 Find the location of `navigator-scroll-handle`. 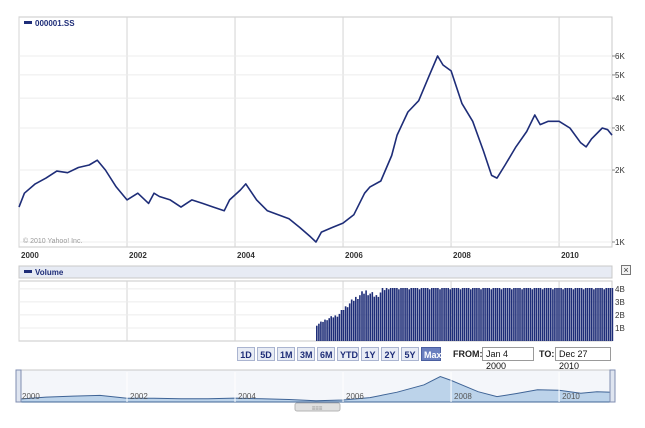

navigator-scroll-handle is located at coordinates (317, 407).